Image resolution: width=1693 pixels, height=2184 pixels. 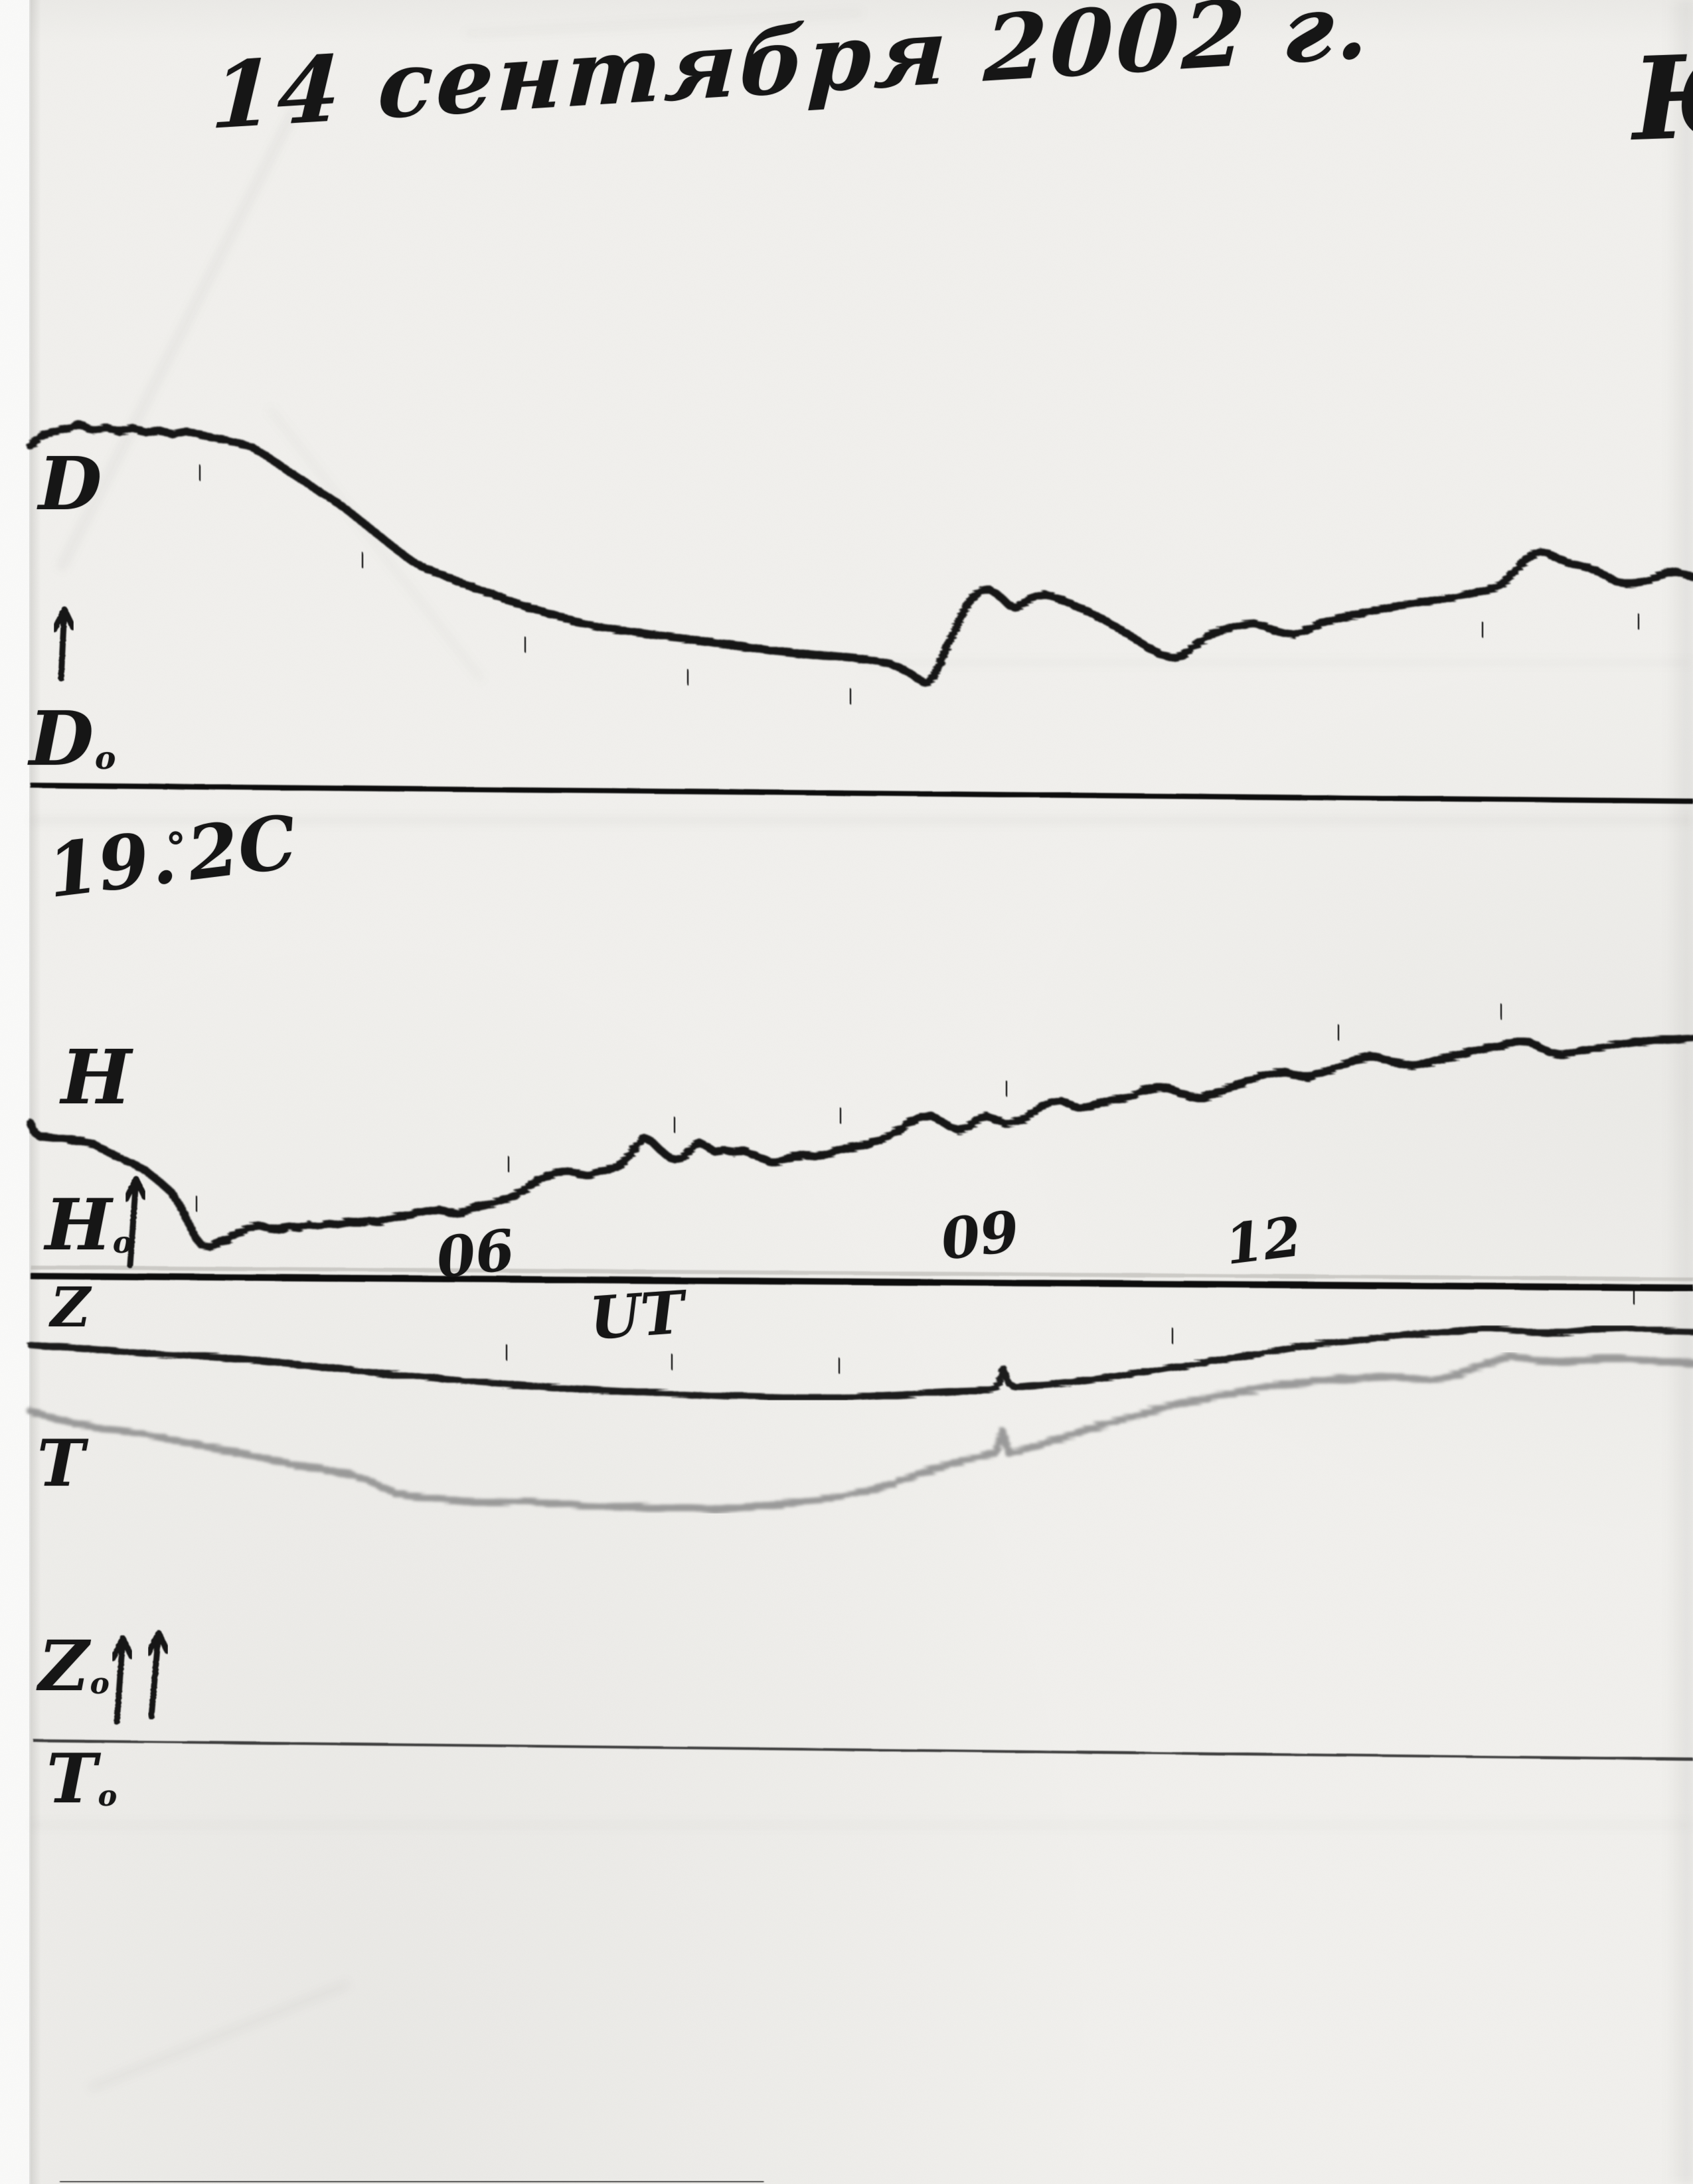 I want to click on baseline-label-z0: Zo, so click(x=74, y=1666).